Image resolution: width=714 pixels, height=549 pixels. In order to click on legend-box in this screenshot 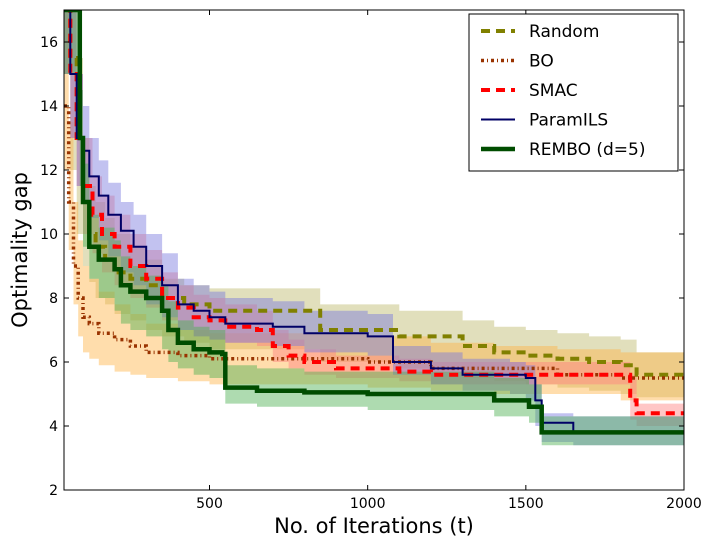, I will do `click(573, 92)`.